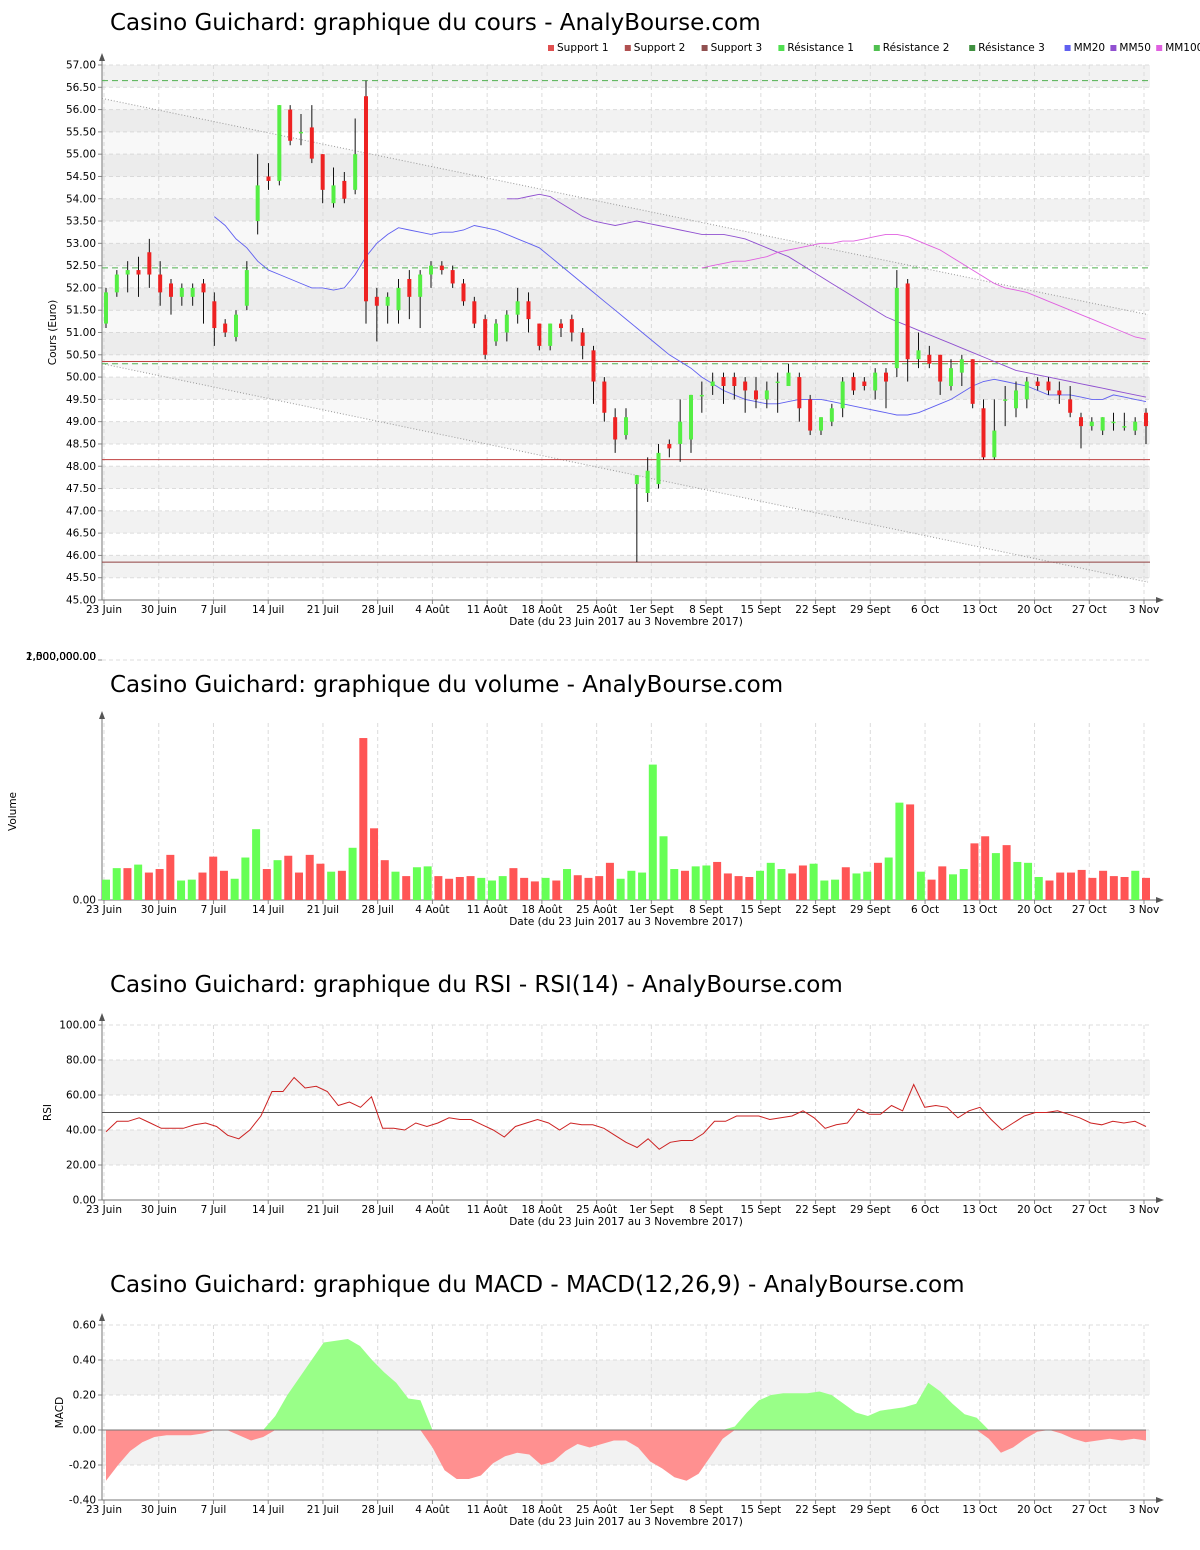  Describe the element at coordinates (82, 1501) in the screenshot. I see `y-tick-label: -0.40` at that location.